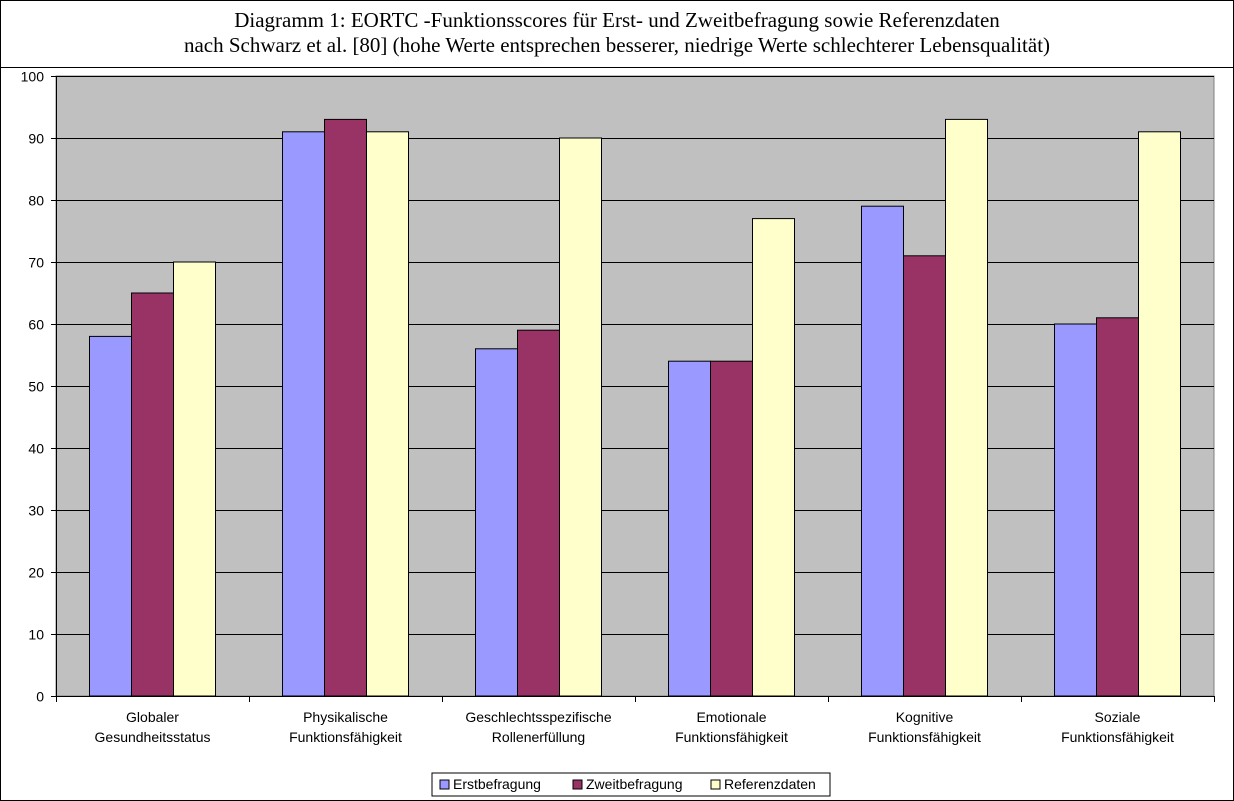 This screenshot has height=801, width=1234. What do you see at coordinates (153, 727) in the screenshot?
I see `x-category-label: Globaler Gesundheitsstatus` at bounding box center [153, 727].